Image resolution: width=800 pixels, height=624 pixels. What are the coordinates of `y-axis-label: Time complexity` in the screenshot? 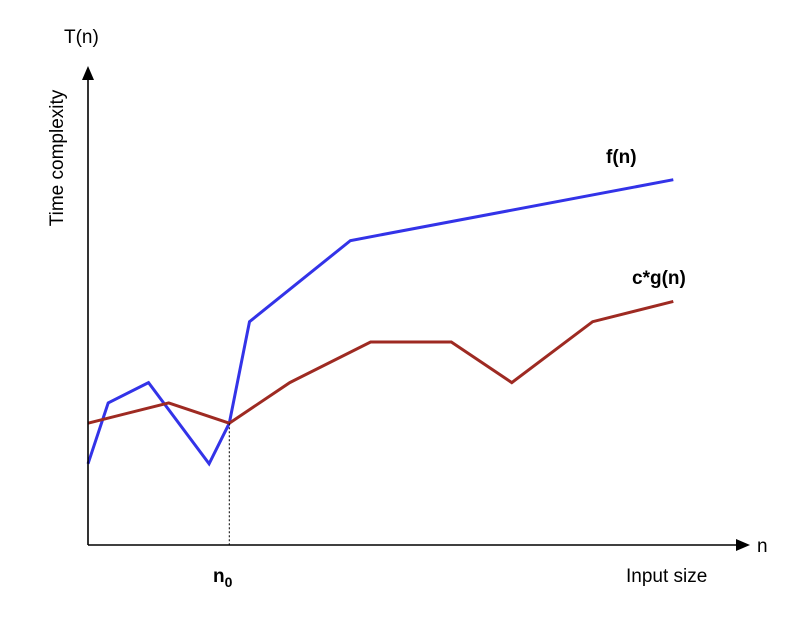 It's located at (57, 157).